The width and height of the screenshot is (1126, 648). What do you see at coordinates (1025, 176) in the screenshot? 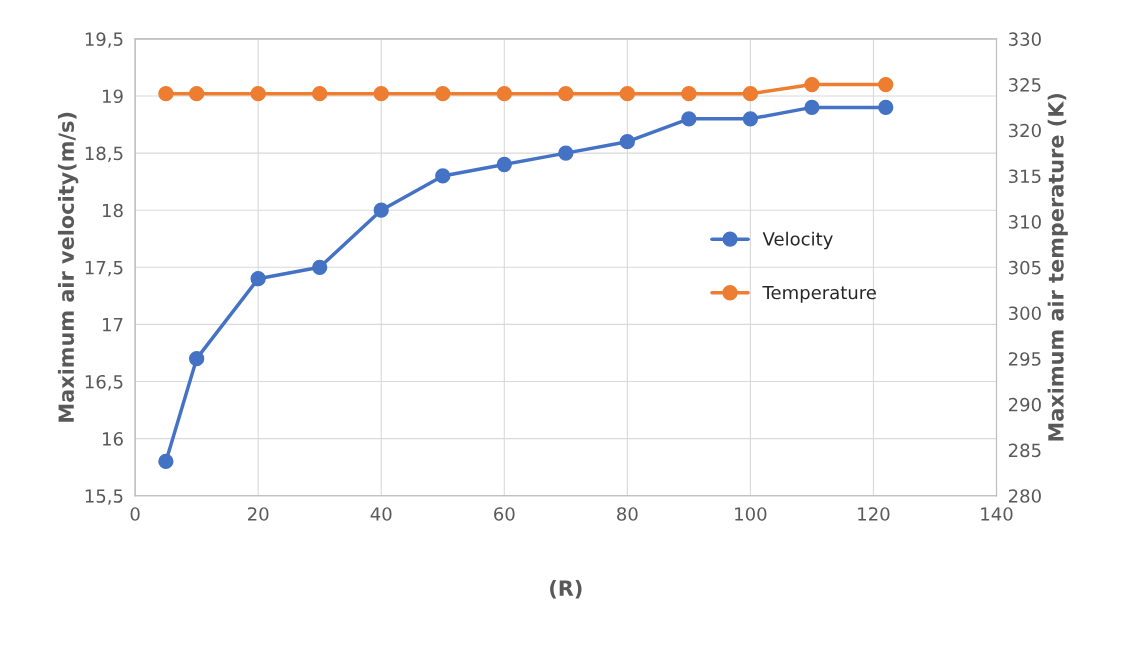
I see `y2-tick-label: 315` at bounding box center [1025, 176].